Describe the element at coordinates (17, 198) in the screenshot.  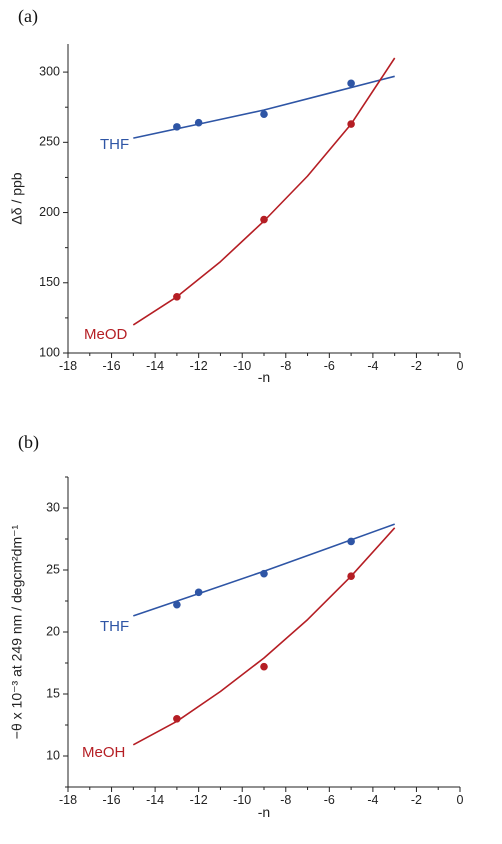
I see `y-axis-title: Δδ / ppb` at that location.